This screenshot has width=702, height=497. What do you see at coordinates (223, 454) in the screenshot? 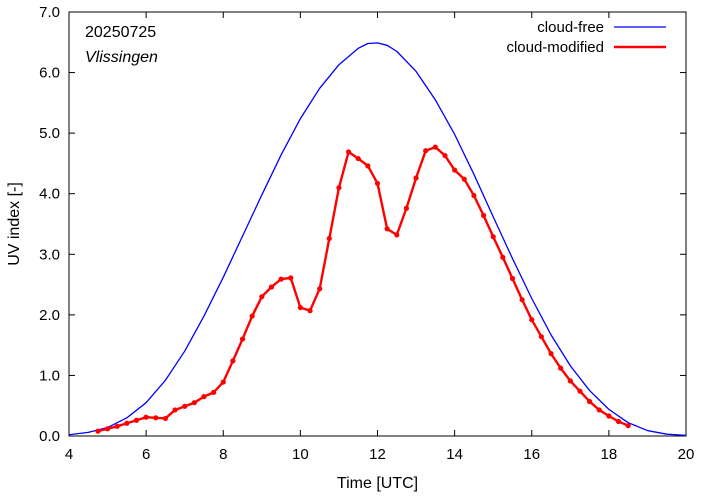
I see `x-tick-label: 8` at bounding box center [223, 454].